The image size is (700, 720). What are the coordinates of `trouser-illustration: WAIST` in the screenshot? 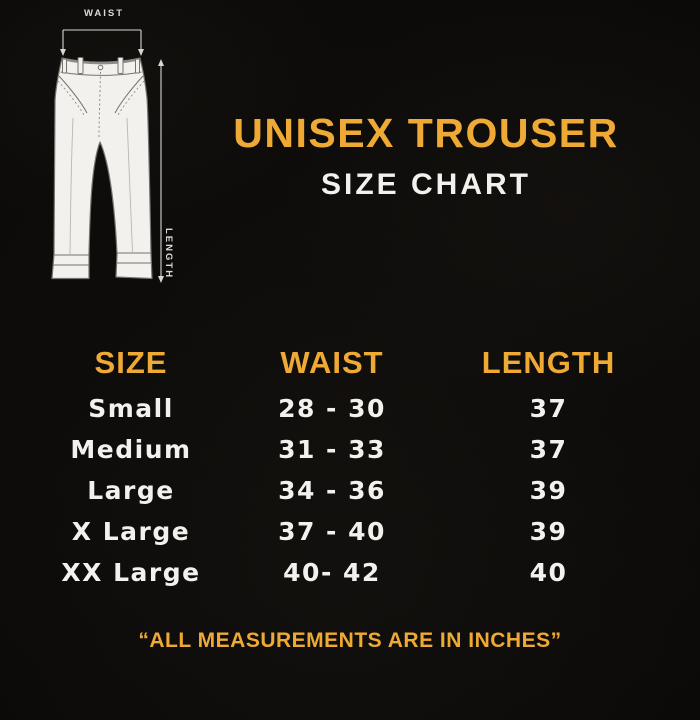 It's located at (112, 152).